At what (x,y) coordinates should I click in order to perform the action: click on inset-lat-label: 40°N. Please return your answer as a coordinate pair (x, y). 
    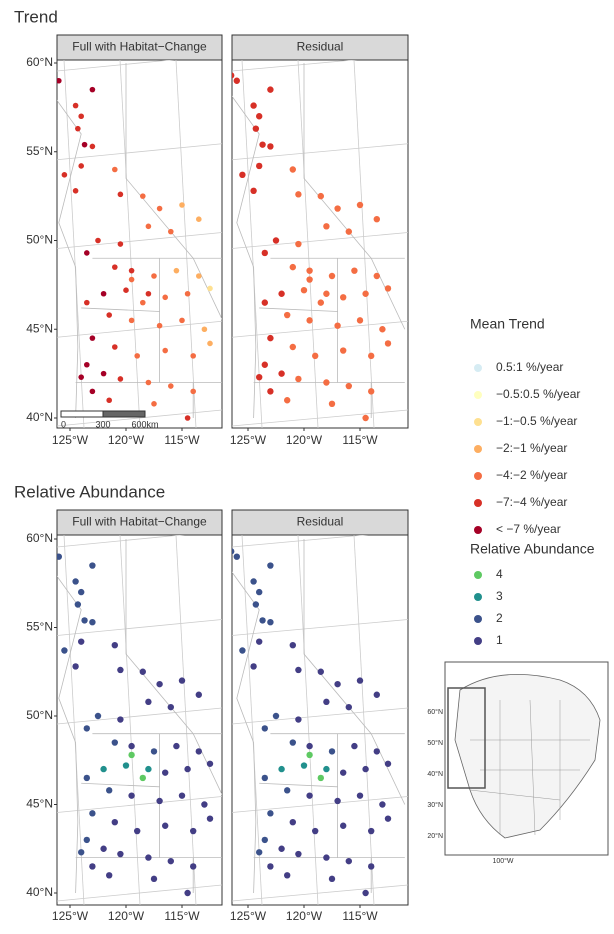
    Looking at the image, I should click on (435, 774).